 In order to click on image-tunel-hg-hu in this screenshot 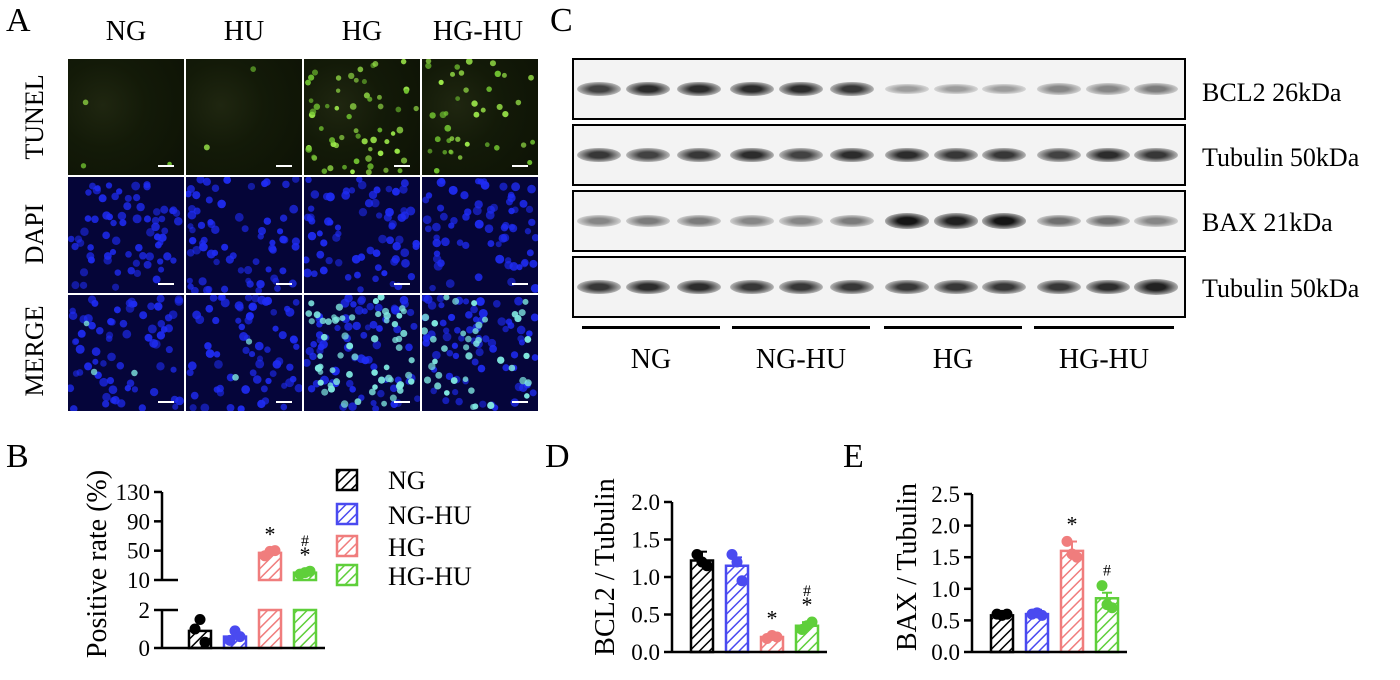, I will do `click(480, 117)`.